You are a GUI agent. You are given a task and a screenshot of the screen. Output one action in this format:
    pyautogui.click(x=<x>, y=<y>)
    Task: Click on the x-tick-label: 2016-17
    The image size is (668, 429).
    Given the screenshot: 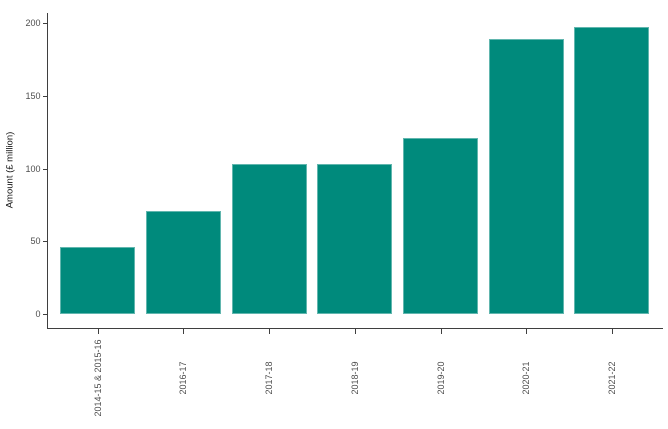 What is the action you would take?
    pyautogui.click(x=183, y=378)
    